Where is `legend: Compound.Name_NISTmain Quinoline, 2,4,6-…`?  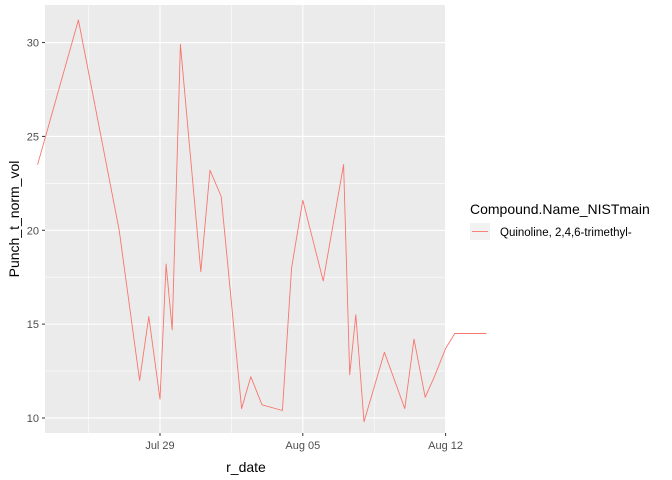 legend: Compound.Name_NISTmain Quinoline, 2,4,6-… is located at coordinates (560, 220).